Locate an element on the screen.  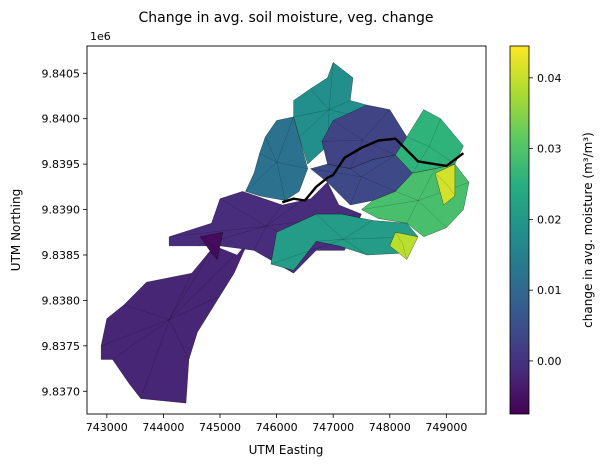
x-tick-label: 743000 is located at coordinates (107, 427).